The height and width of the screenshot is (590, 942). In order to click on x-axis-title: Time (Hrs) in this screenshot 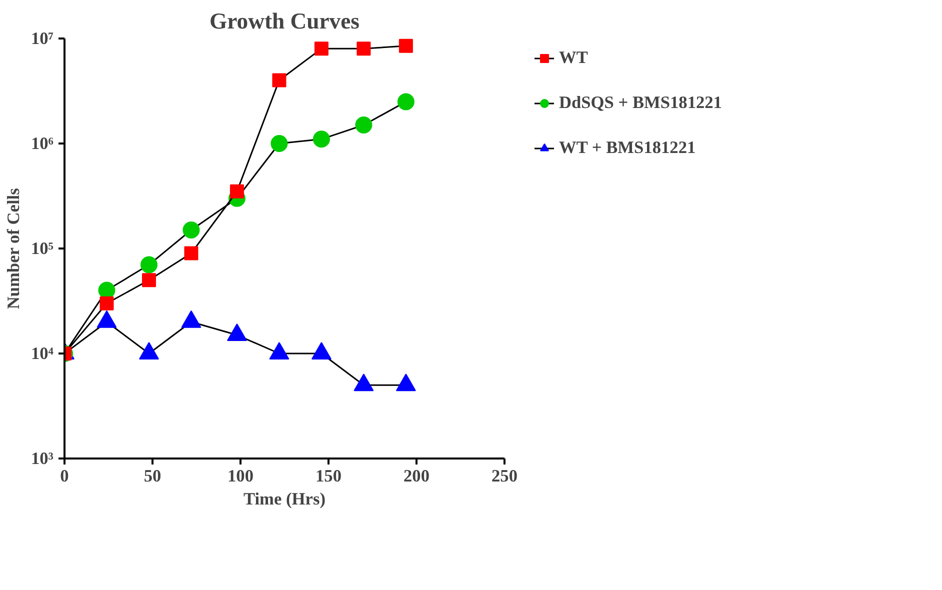, I will do `click(285, 499)`.